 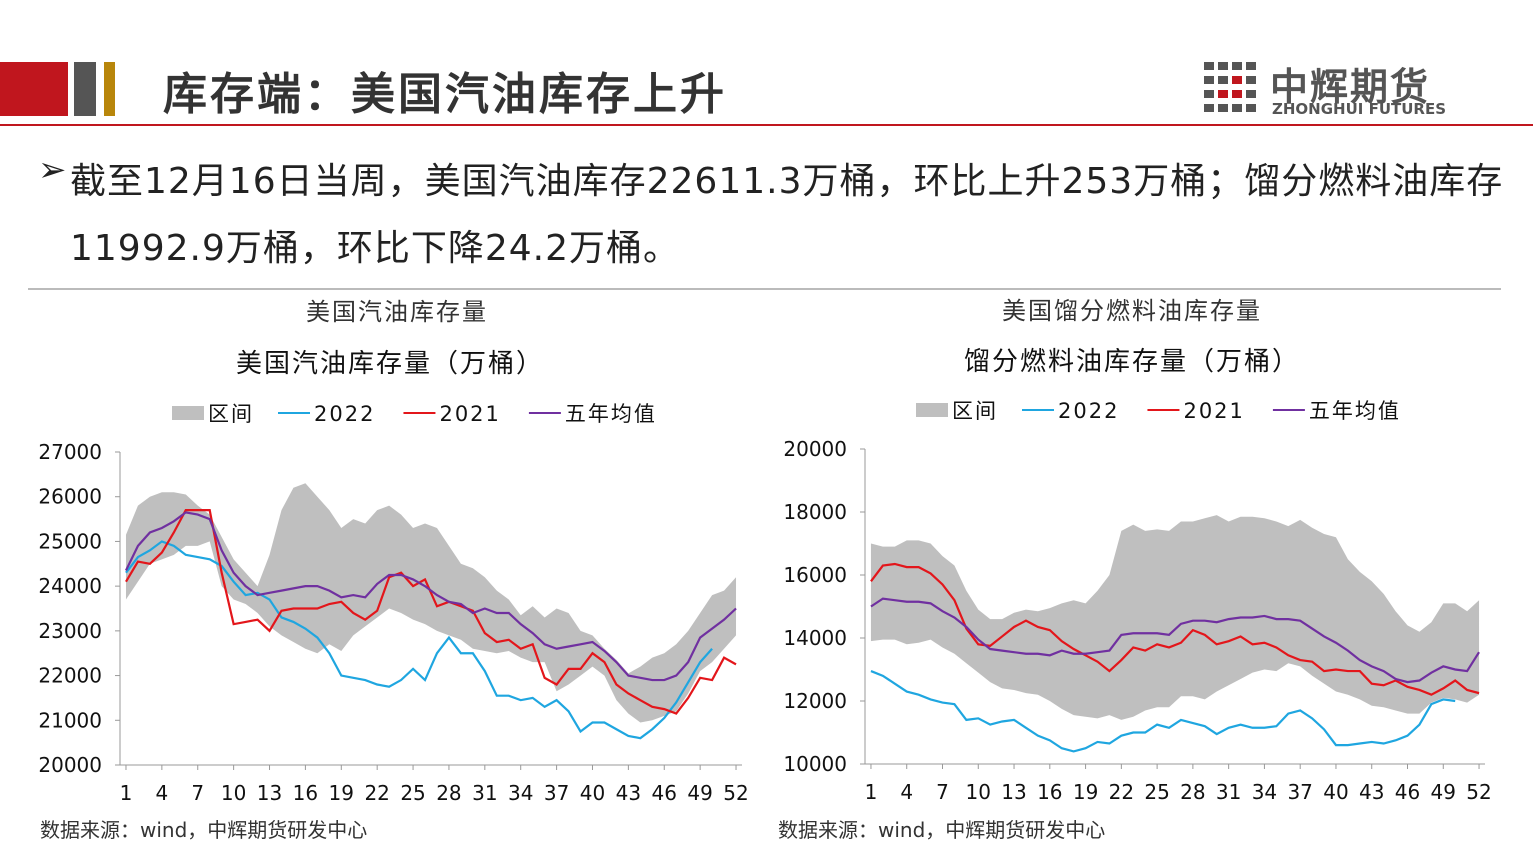 What do you see at coordinates (1132, 362) in the screenshot?
I see `chart-title: 馏分燃料油库存量（万桶）` at bounding box center [1132, 362].